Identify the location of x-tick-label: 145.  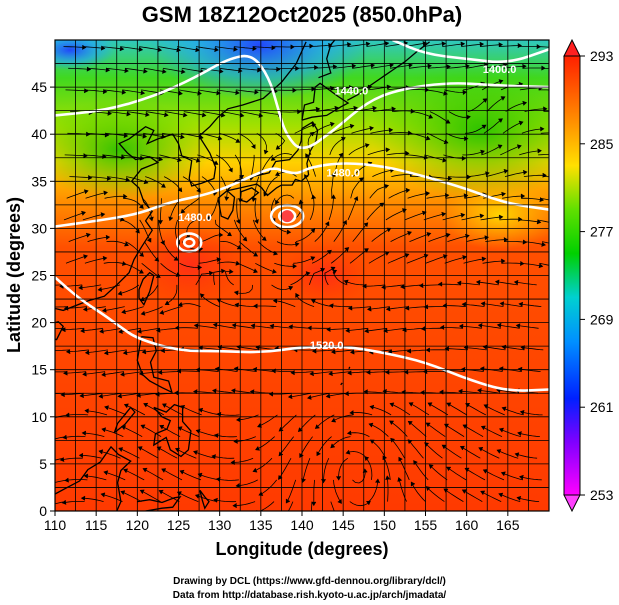
(343, 525).